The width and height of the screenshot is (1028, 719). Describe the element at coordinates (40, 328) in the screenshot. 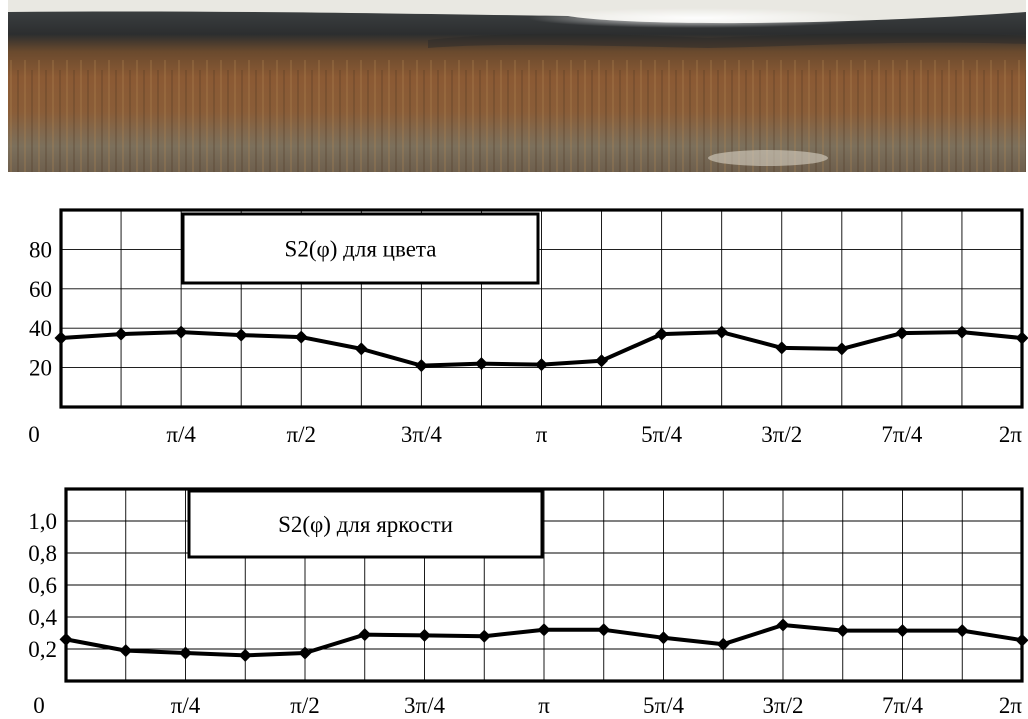

I see `y-tick-label: 40` at that location.